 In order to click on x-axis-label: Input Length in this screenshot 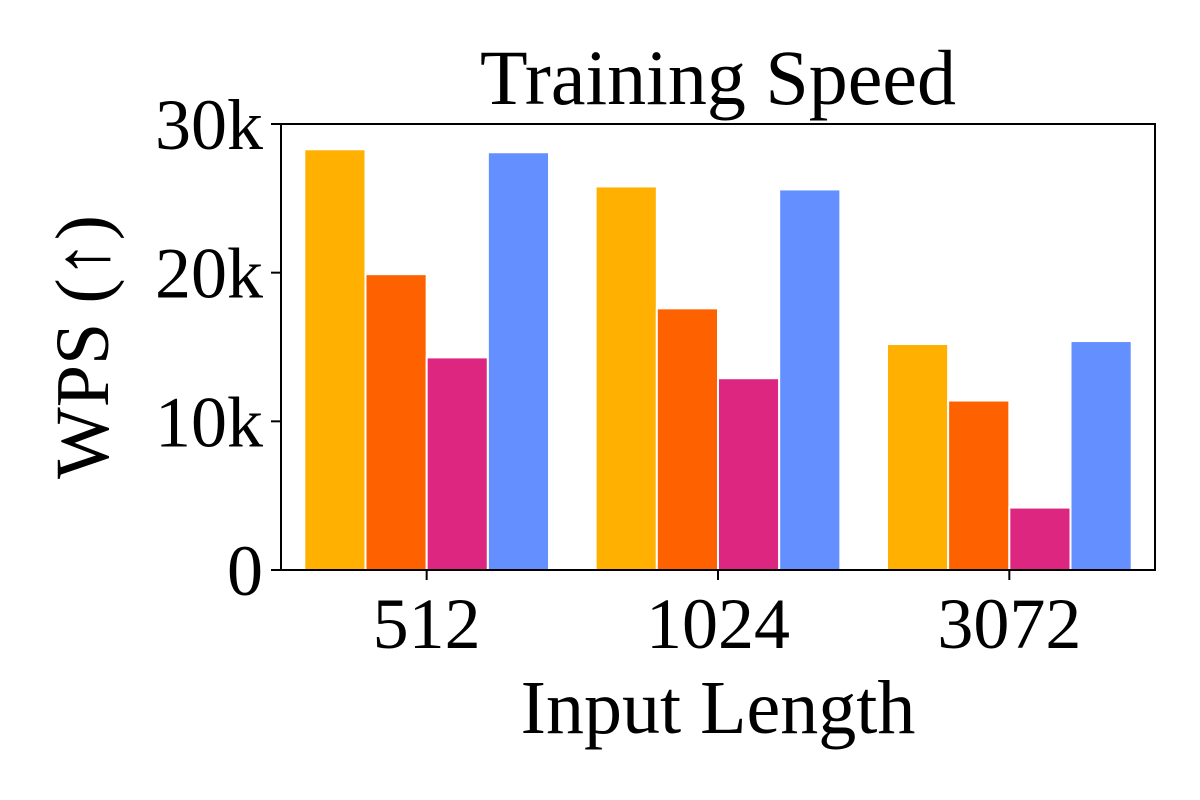, I will do `click(718, 708)`.